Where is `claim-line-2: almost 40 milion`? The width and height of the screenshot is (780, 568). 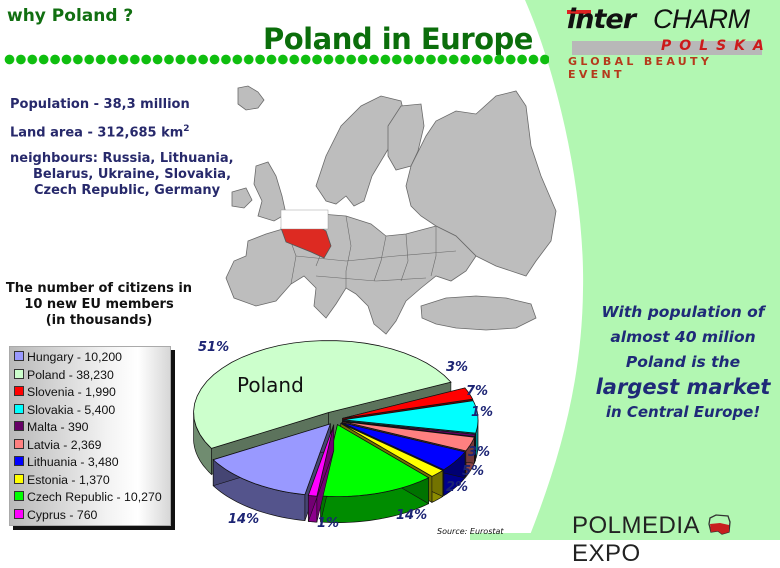
claim-line-2: almost 40 milion is located at coordinates (683, 337).